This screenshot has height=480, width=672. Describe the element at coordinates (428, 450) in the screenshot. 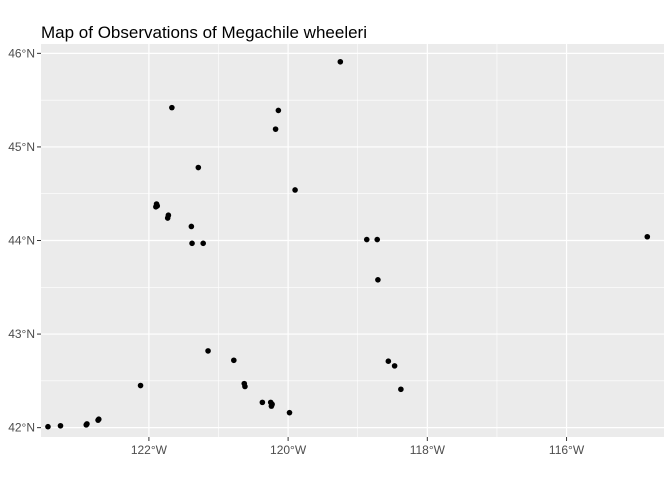

I see `x-tick-label: 118°W` at that location.